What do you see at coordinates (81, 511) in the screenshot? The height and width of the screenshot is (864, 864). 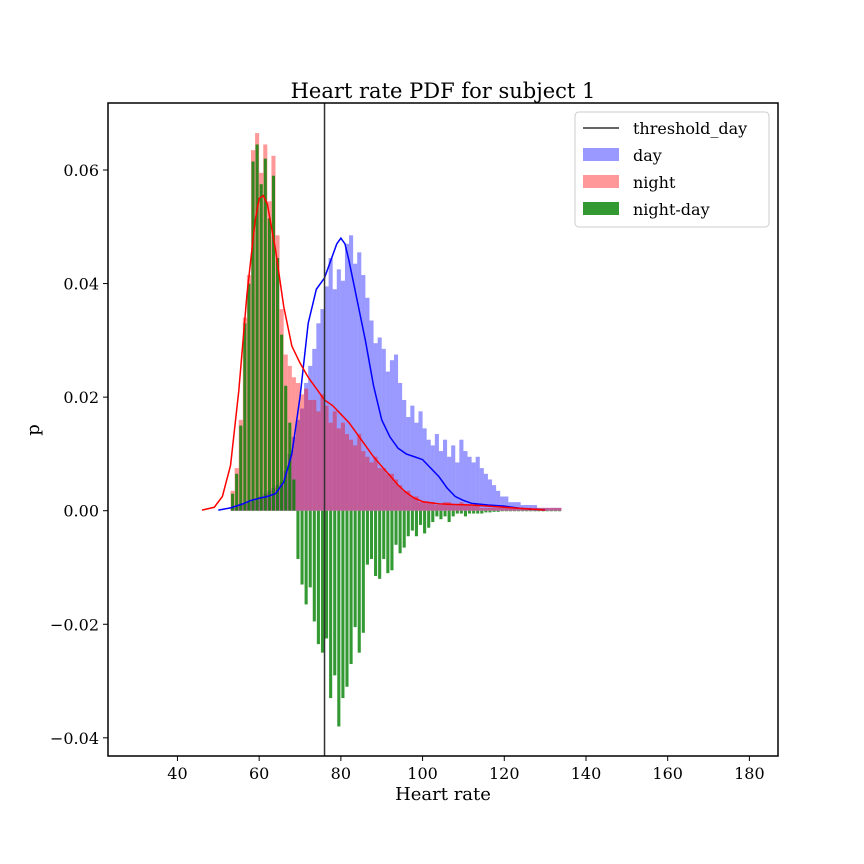 I see `y-tick-label: 0.00` at bounding box center [81, 511].